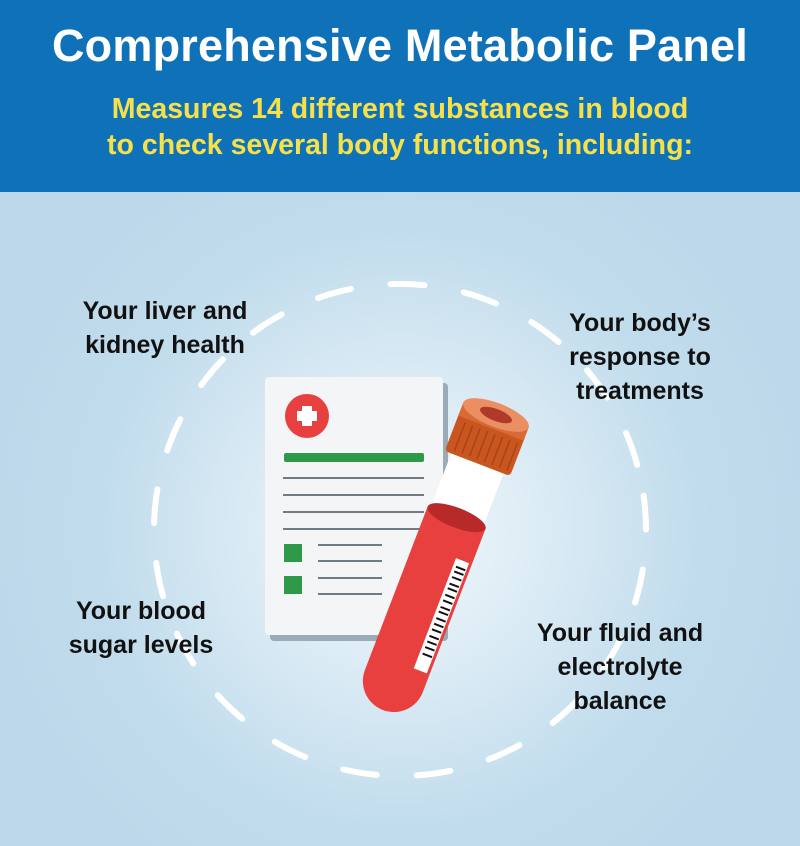 This screenshot has height=846, width=800. I want to click on function-label-liver-kidney: Your liver and kidney health, so click(165, 328).